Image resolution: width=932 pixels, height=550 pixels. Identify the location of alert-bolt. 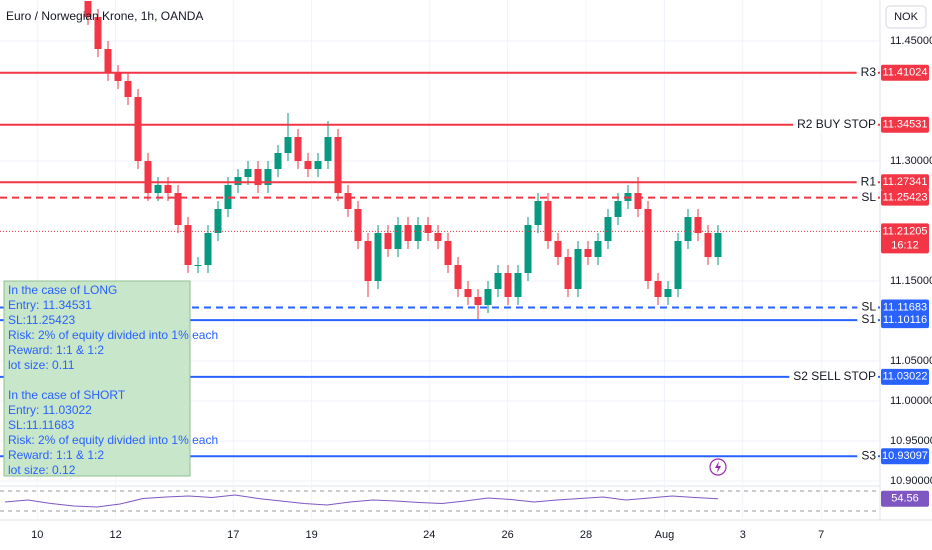
(718, 467).